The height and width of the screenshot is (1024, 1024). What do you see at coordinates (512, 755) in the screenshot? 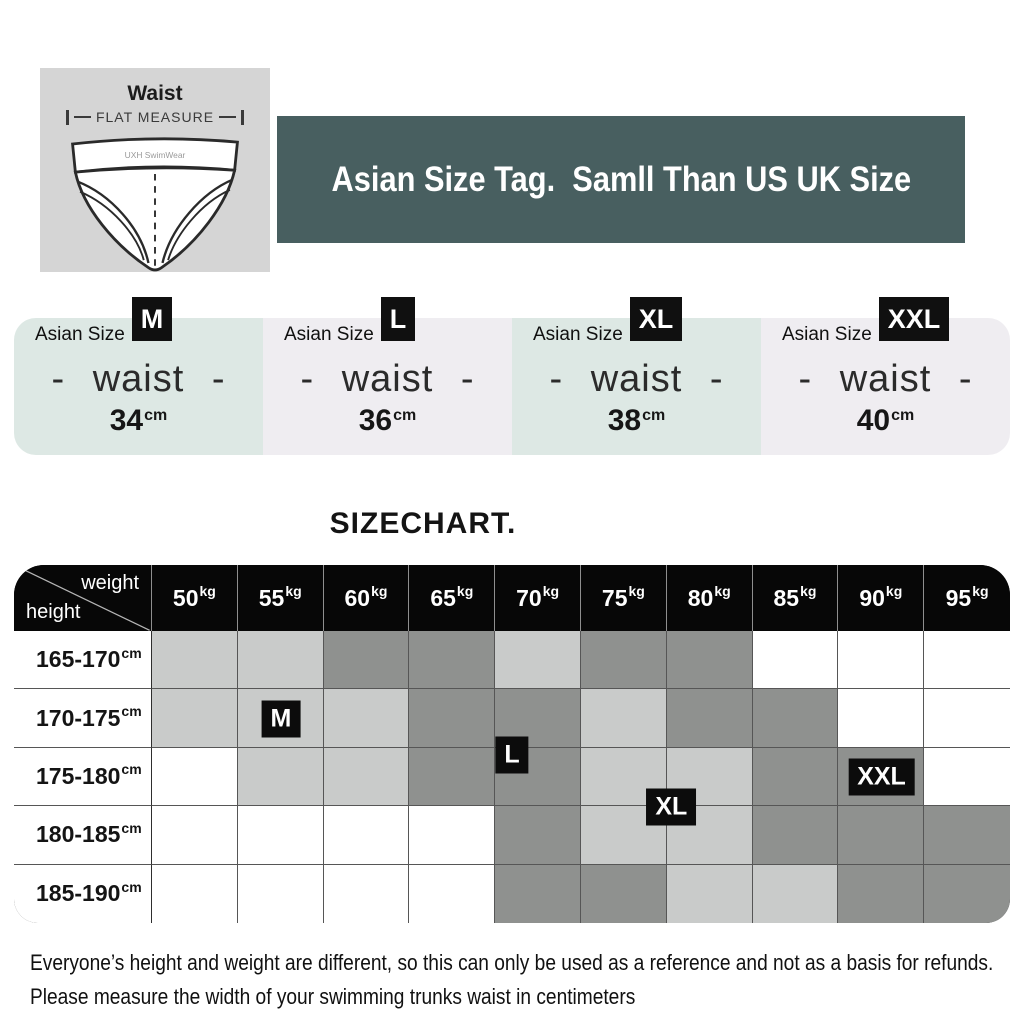
I see `size-marker-l: L` at bounding box center [512, 755].